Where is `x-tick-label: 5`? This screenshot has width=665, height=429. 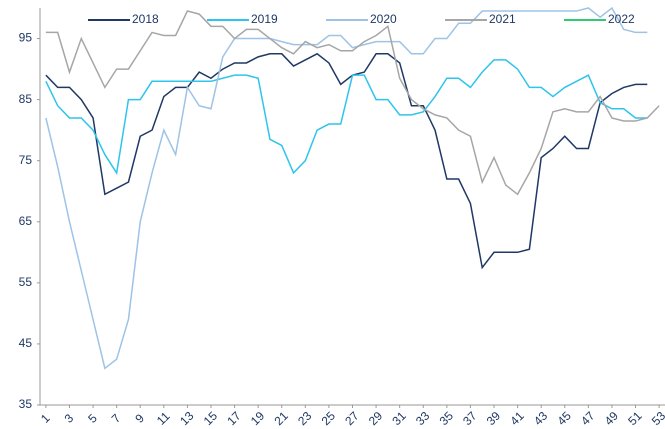
x-tick-label: 5 is located at coordinates (92, 418).